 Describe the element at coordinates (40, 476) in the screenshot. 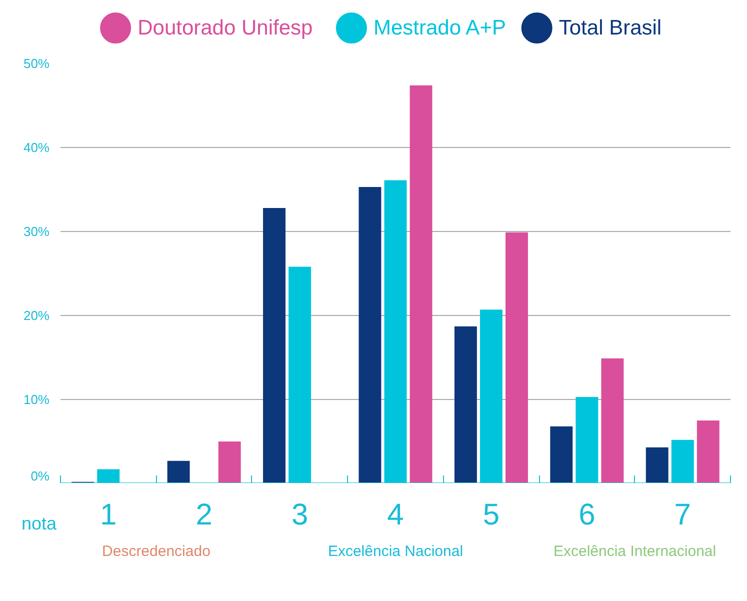

I see `y-tick-label: 0%` at that location.